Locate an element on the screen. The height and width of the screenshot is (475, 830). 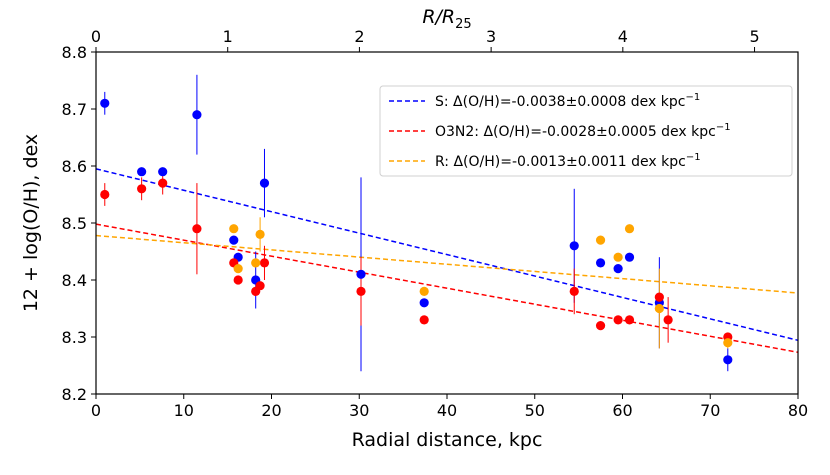
x-tick-label: 50 is located at coordinates (535, 410).